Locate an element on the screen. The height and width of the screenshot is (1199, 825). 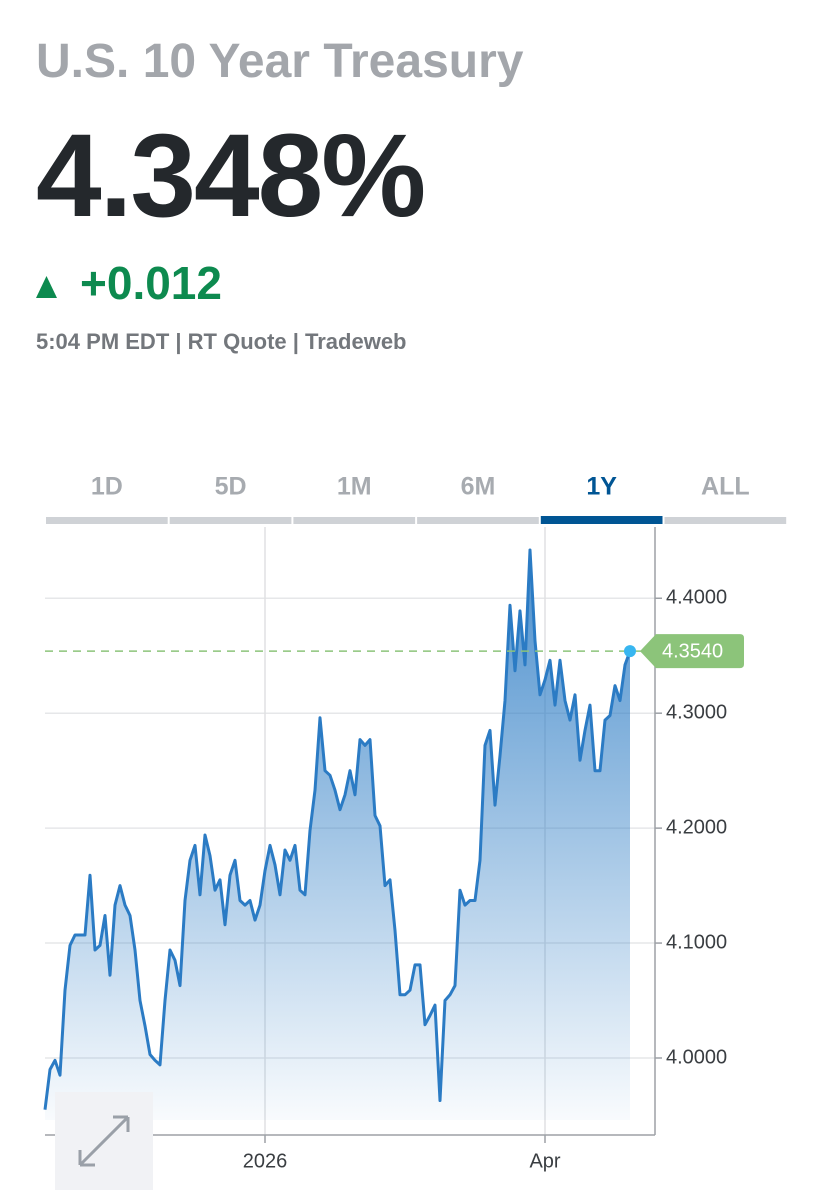
tab: 1M is located at coordinates (354, 487).